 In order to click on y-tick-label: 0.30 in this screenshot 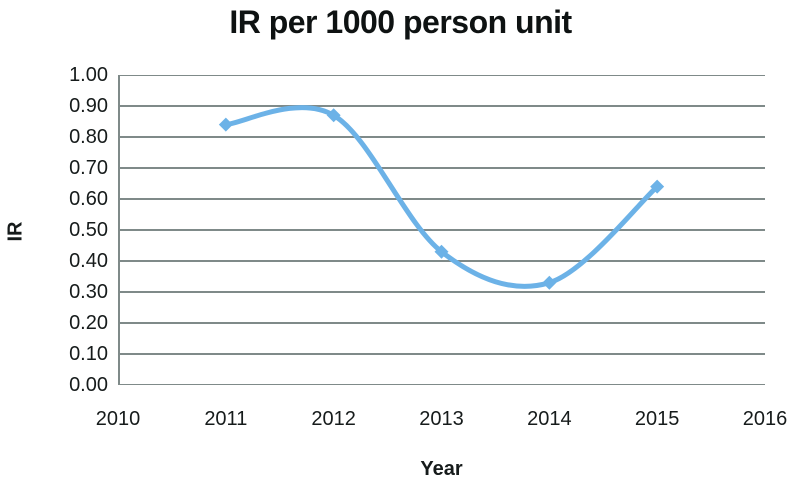, I will do `click(88, 292)`.